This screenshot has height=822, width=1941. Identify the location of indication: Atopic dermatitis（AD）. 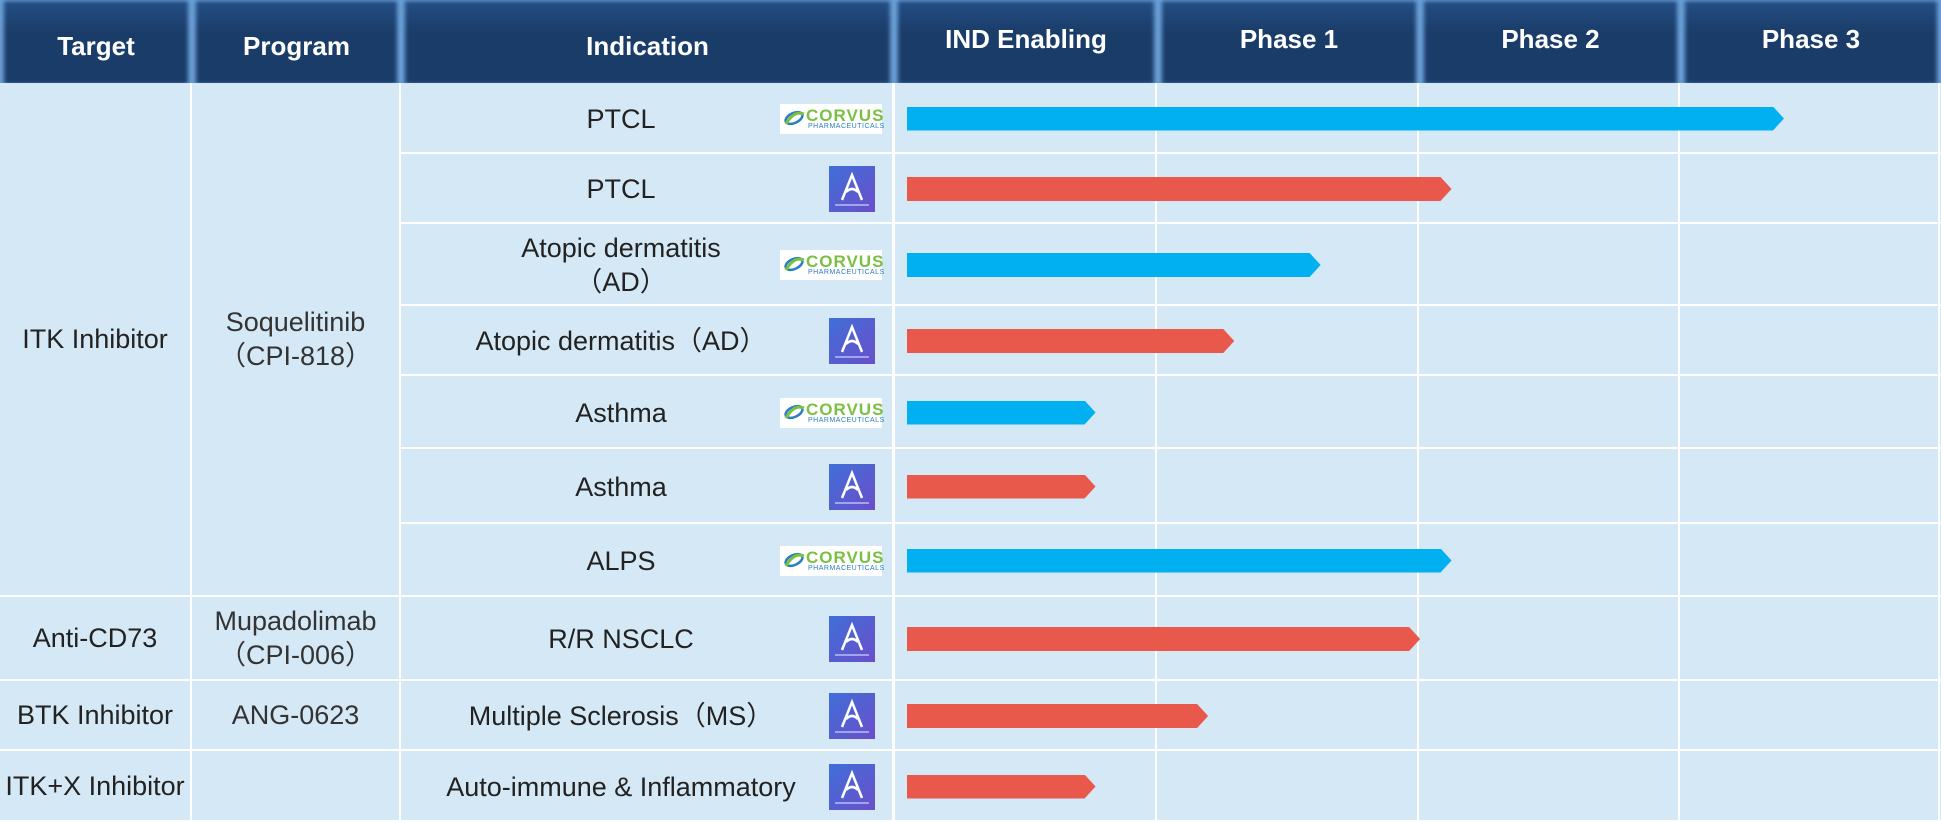
(621, 341).